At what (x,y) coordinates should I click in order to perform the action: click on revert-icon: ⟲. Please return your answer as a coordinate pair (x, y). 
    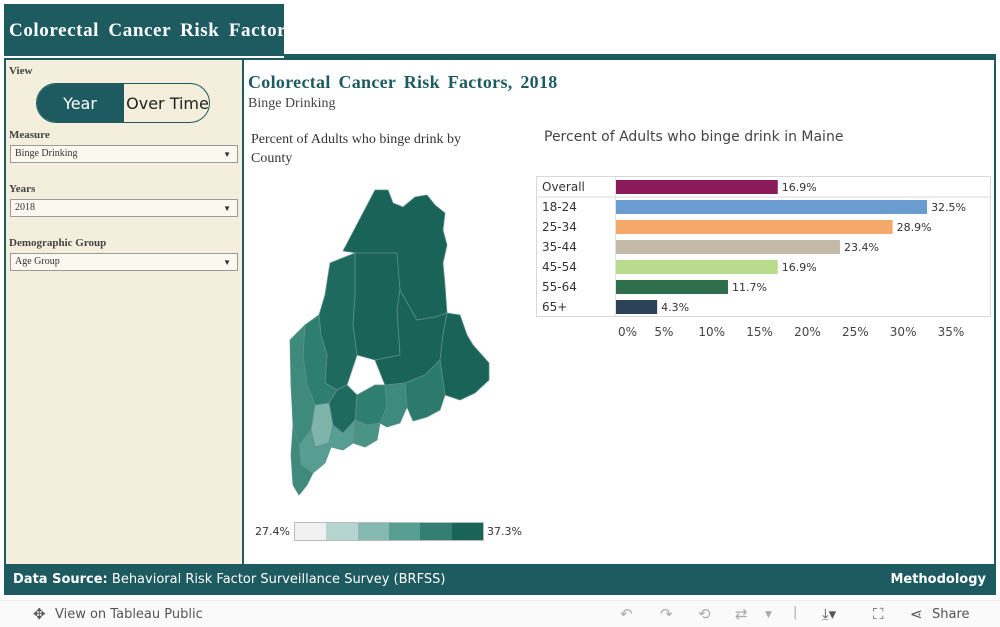
    Looking at the image, I should click on (704, 614).